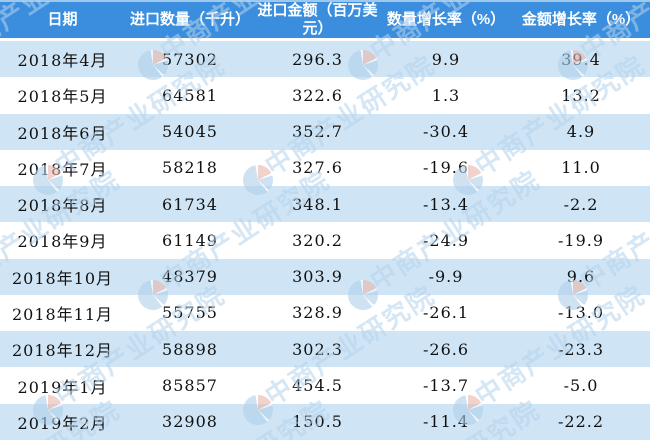 The image size is (650, 440). I want to click on cell-import-qty: 48379, so click(190, 277).